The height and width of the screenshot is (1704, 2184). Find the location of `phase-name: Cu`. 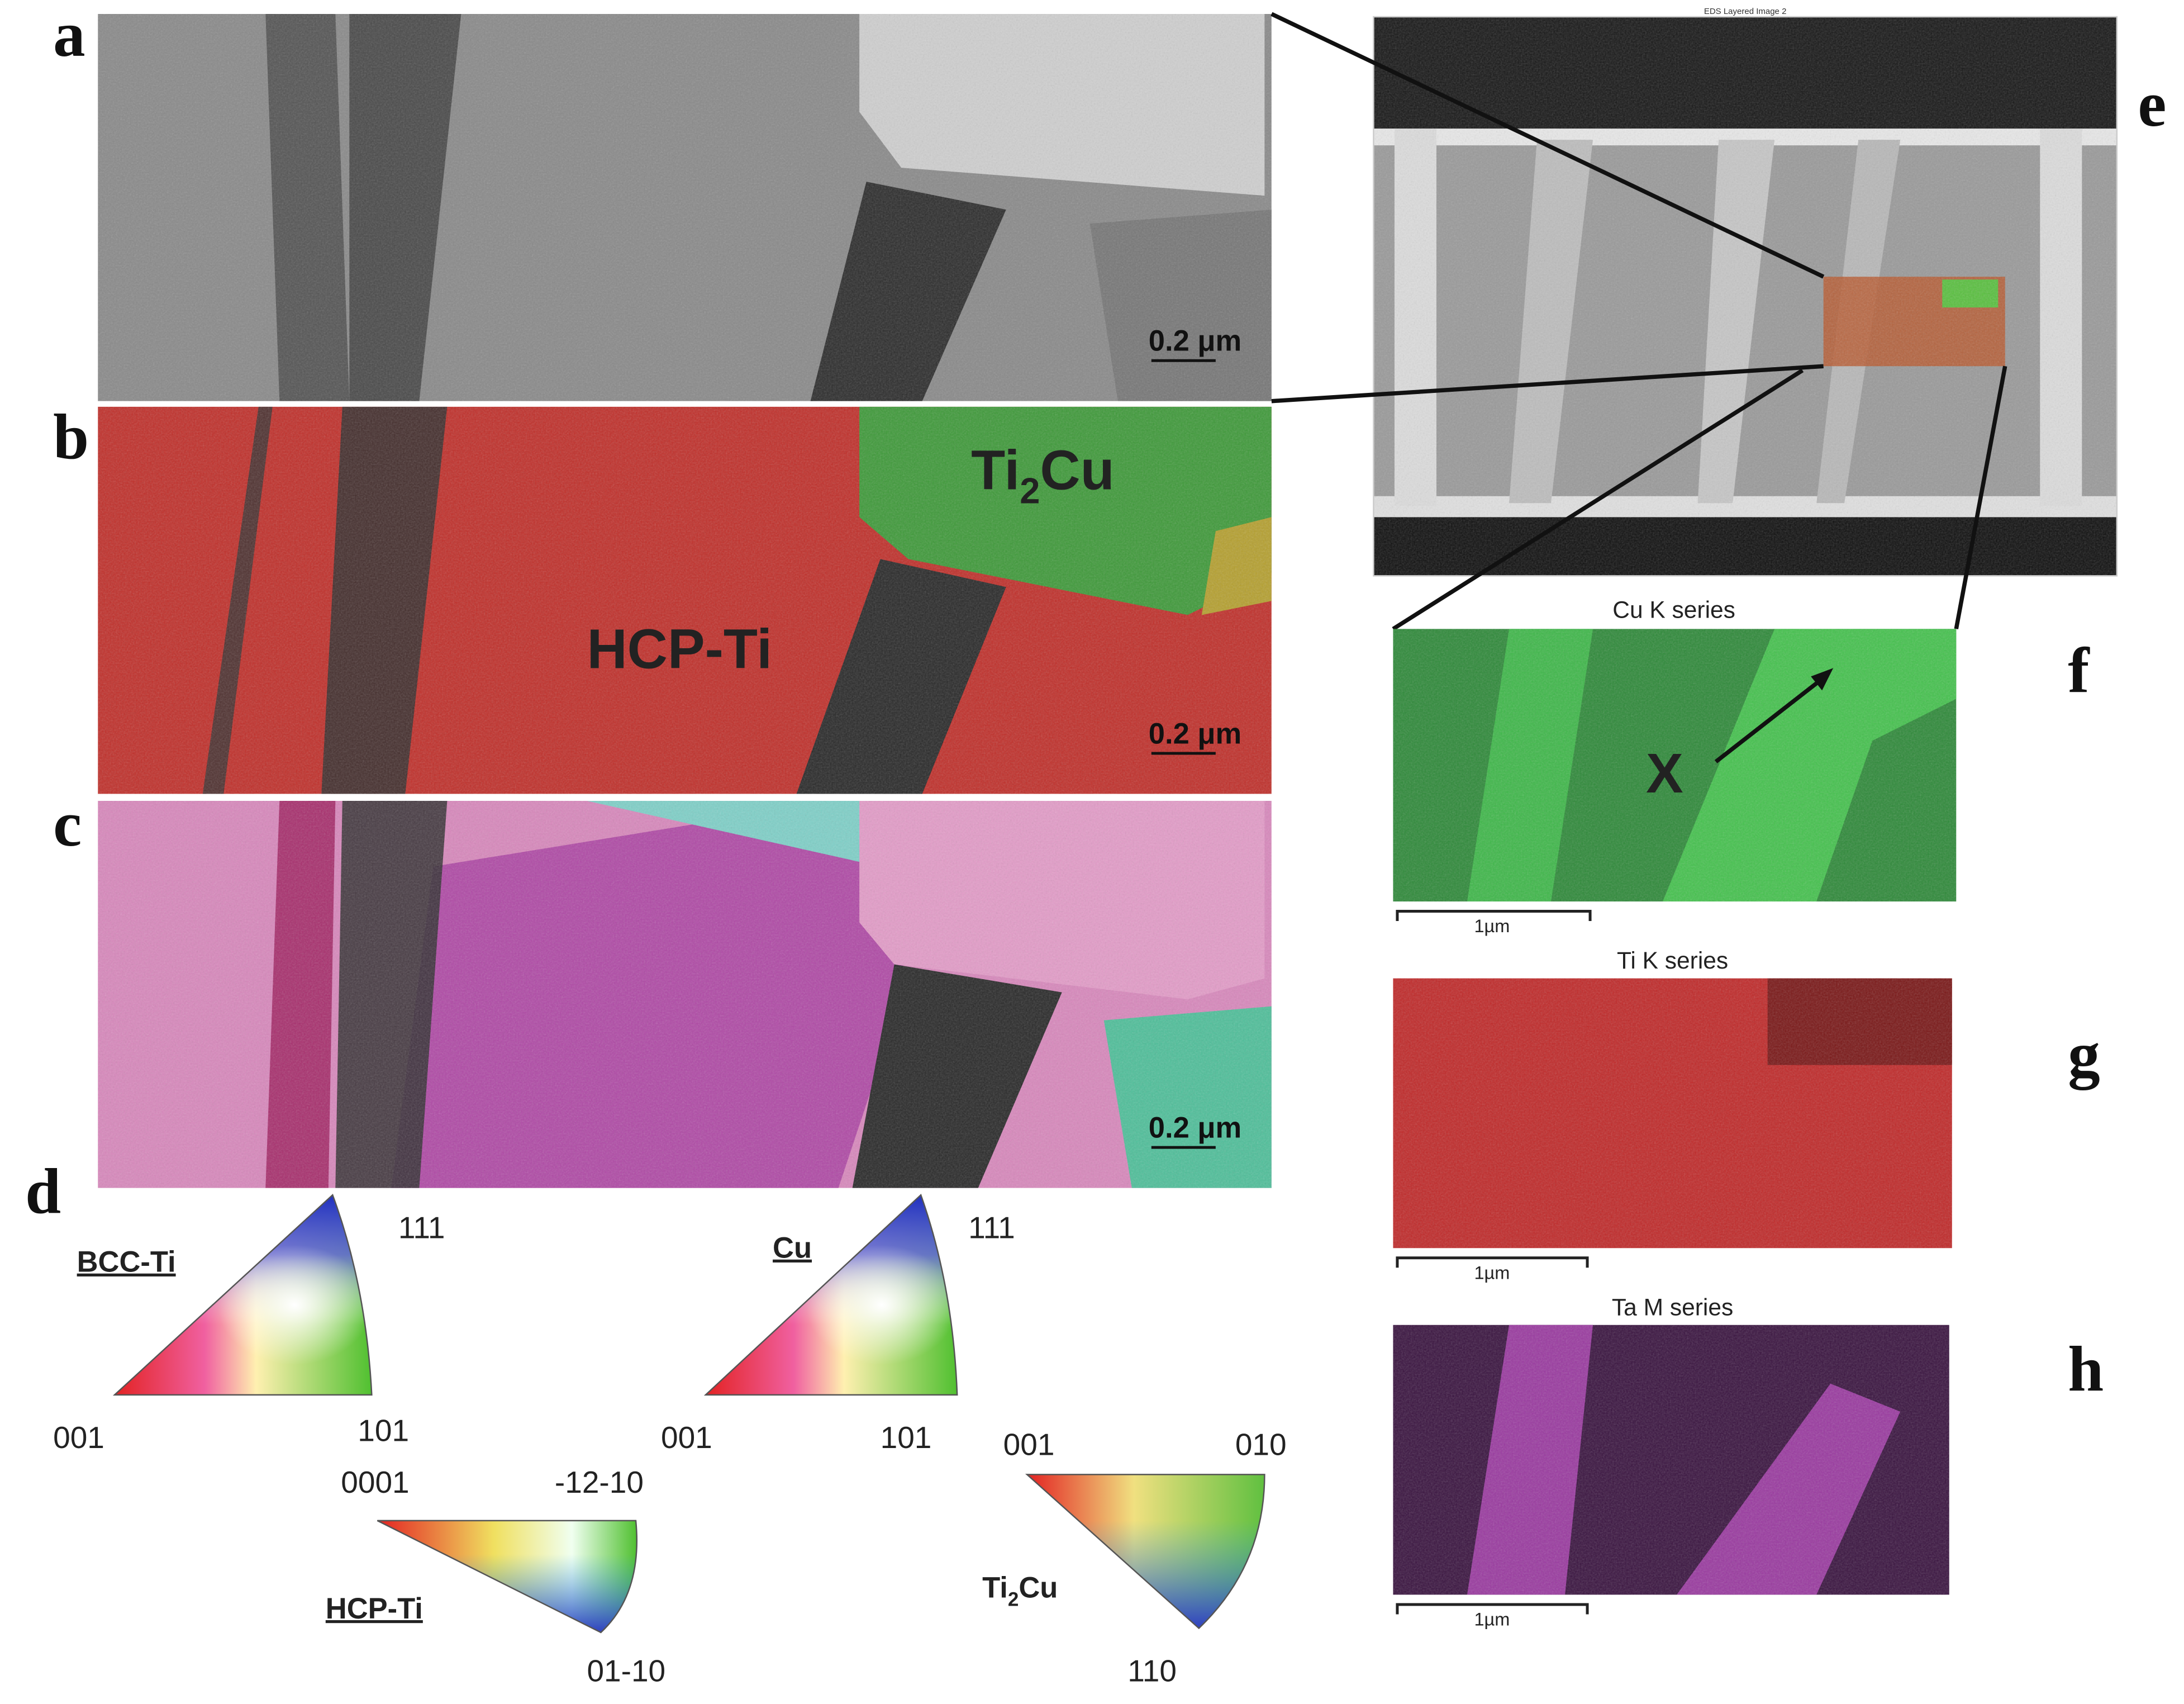

phase-name: Cu is located at coordinates (792, 1248).